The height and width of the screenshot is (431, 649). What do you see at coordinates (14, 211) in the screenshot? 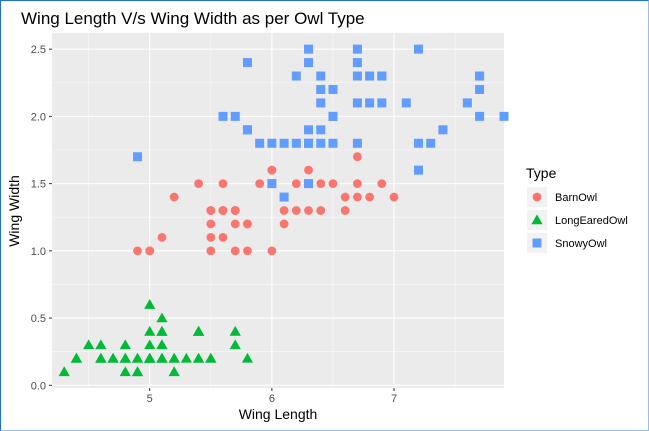
I see `y-axis-title: Wing Width` at bounding box center [14, 211].